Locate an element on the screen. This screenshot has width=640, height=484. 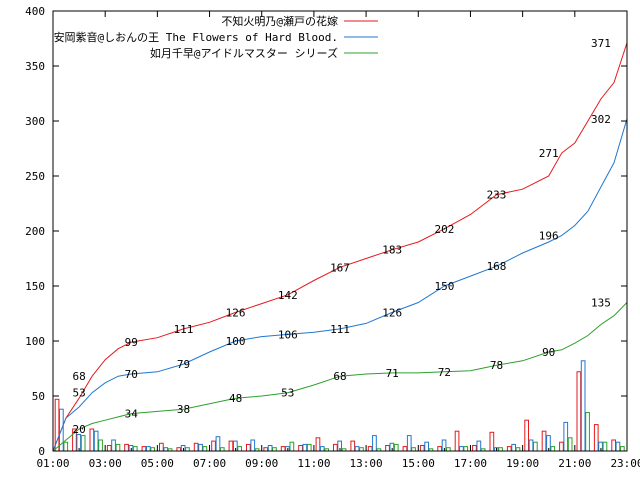
y-tick-label: 250 is located at coordinates (35, 176).